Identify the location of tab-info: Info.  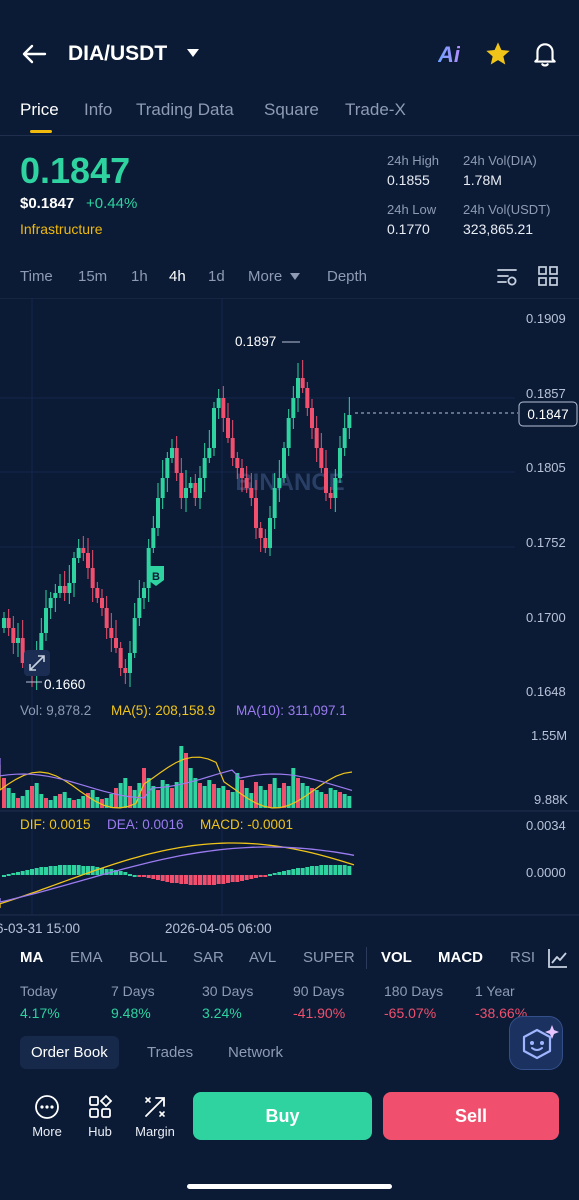
(98, 109).